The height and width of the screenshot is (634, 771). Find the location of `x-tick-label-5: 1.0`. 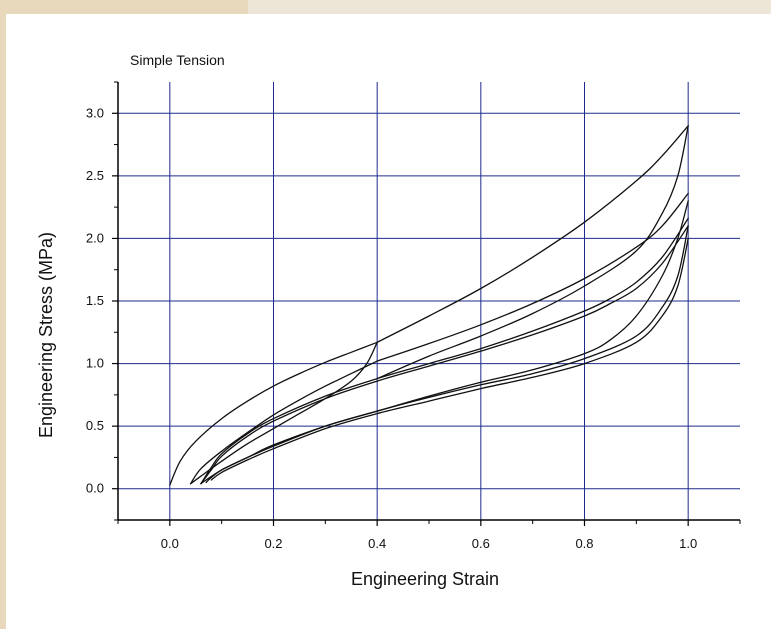

x-tick-label-5: 1.0 is located at coordinates (688, 543).